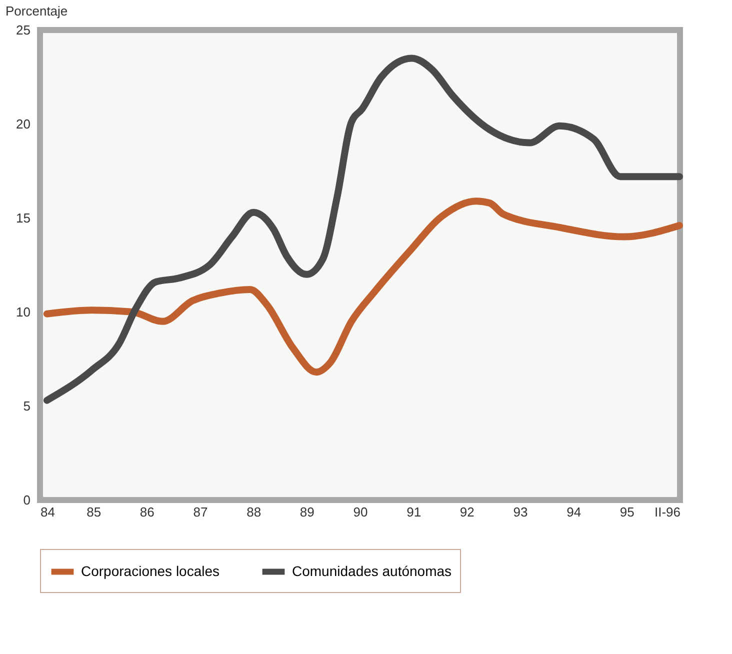  What do you see at coordinates (360, 512) in the screenshot?
I see `x-tick-label: 90` at bounding box center [360, 512].